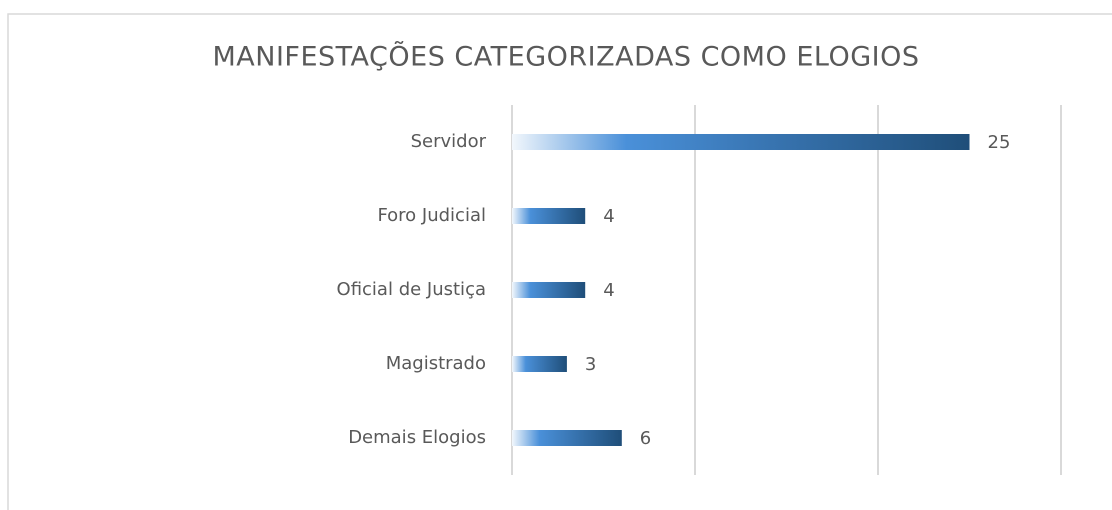 This screenshot has height=510, width=1112. Describe the element at coordinates (411, 289) in the screenshot. I see `y-tick-label: Oficial de Justiça` at that location.